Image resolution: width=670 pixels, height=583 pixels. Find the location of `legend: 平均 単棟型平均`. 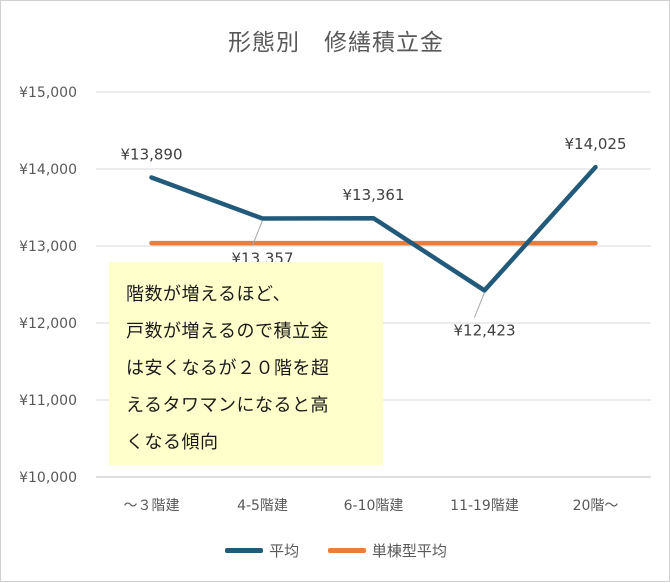

legend: 平均 単棟型平均 is located at coordinates (335, 550).